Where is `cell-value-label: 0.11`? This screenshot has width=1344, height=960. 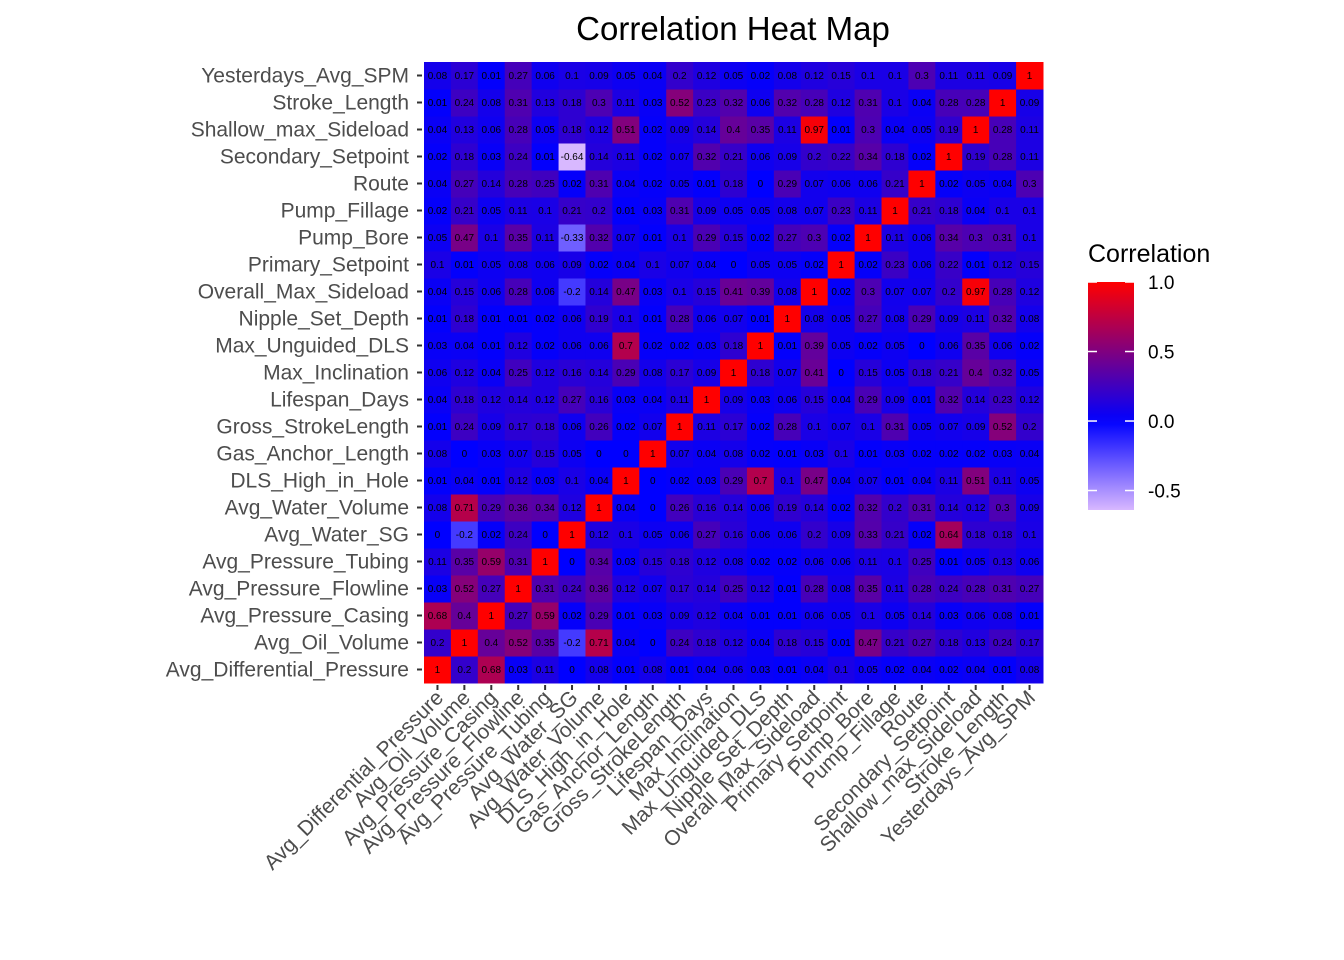 cell-value-label: 0.11 is located at coordinates (948, 481).